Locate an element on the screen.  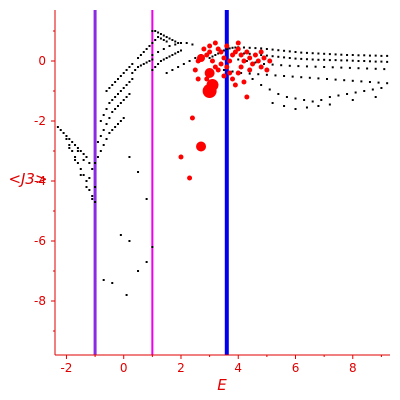
x-tick-label: 6 is located at coordinates (296, 368).